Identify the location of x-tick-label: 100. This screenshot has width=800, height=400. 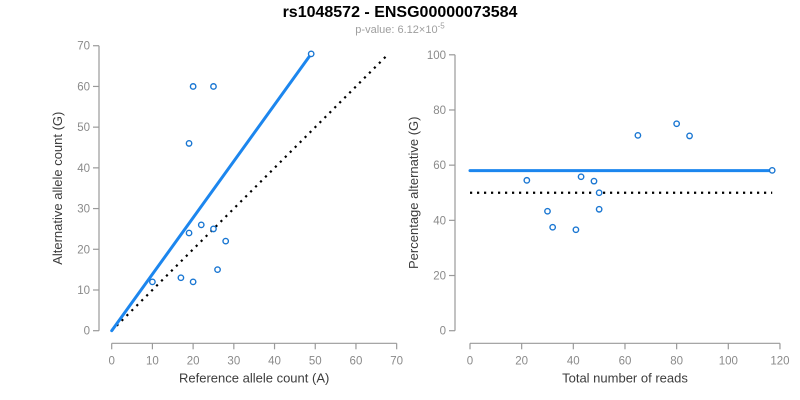
(728, 361).